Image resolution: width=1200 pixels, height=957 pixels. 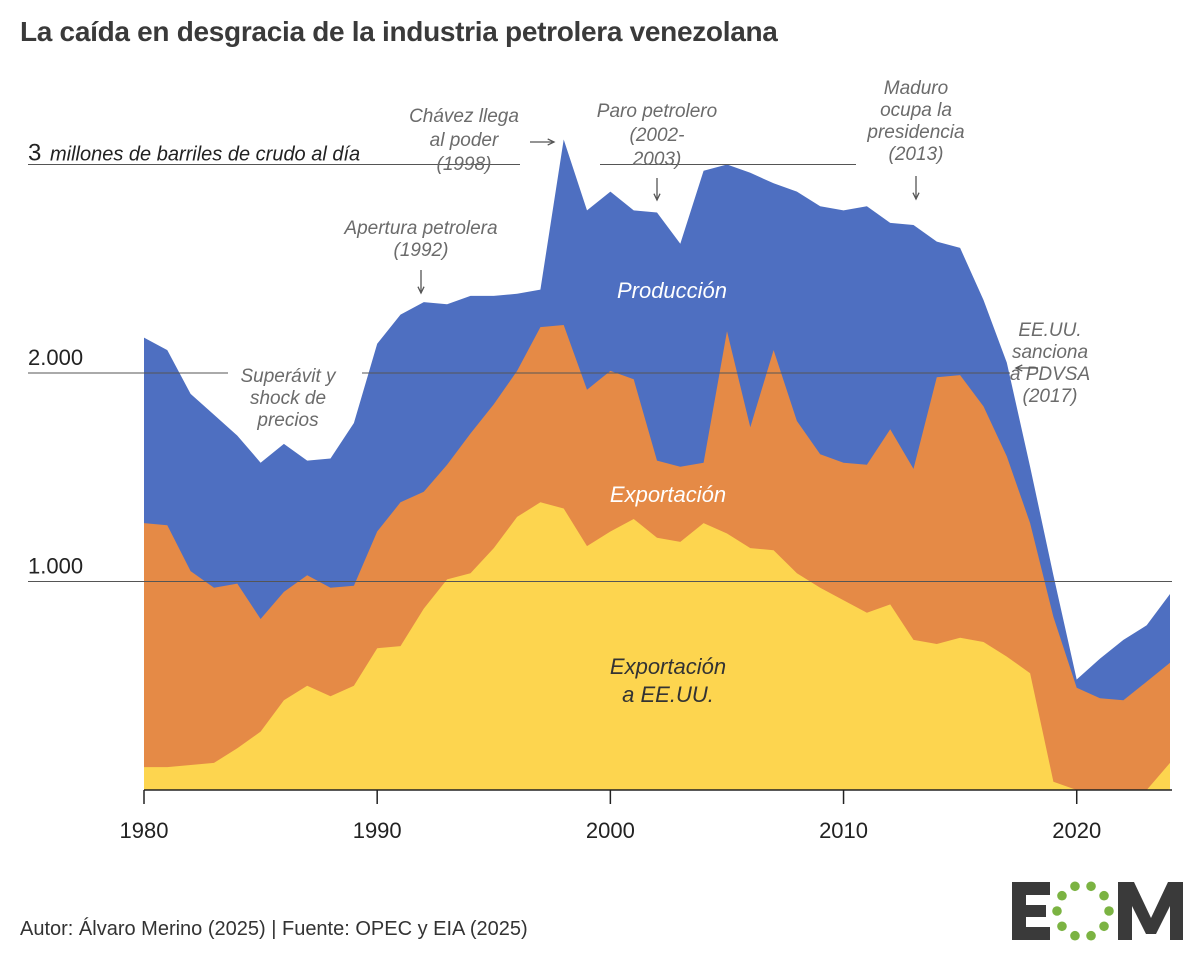 What do you see at coordinates (657, 197) in the screenshot?
I see `annotation-paro-arrow-head` at bounding box center [657, 197].